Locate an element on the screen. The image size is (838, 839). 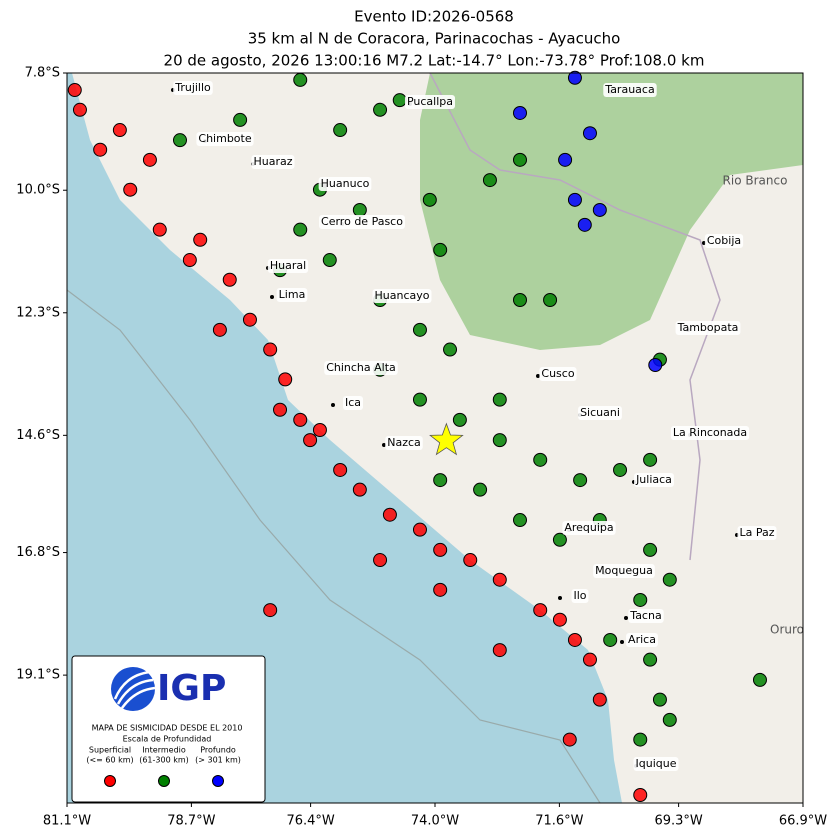
city-label: Chimbote is located at coordinates (224, 138).